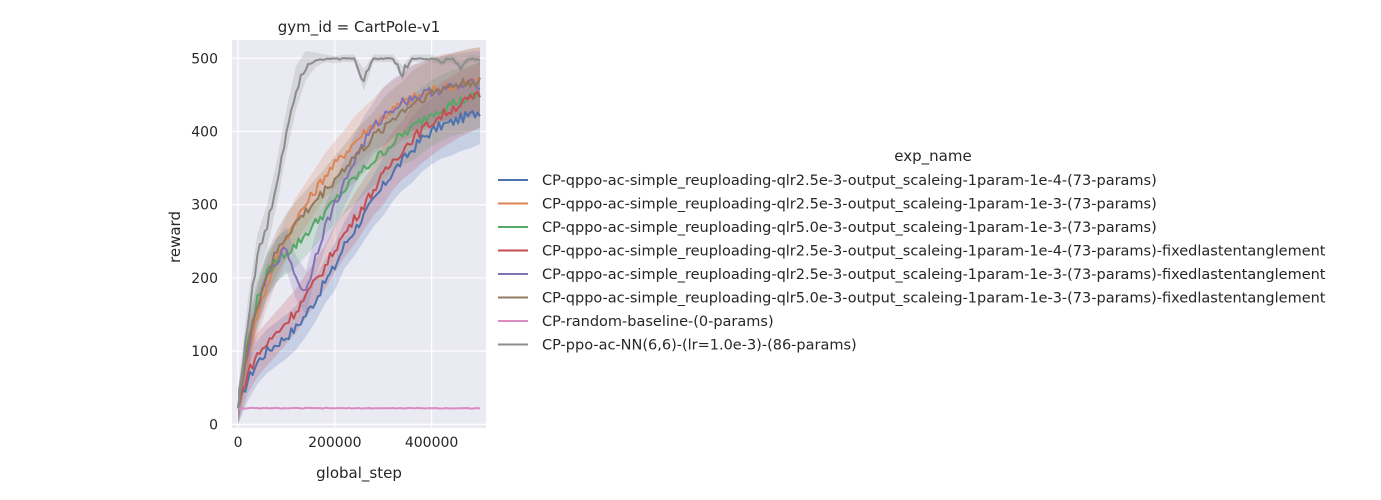 The height and width of the screenshot is (500, 1381). I want to click on y-tick-label: 500, so click(204, 59).